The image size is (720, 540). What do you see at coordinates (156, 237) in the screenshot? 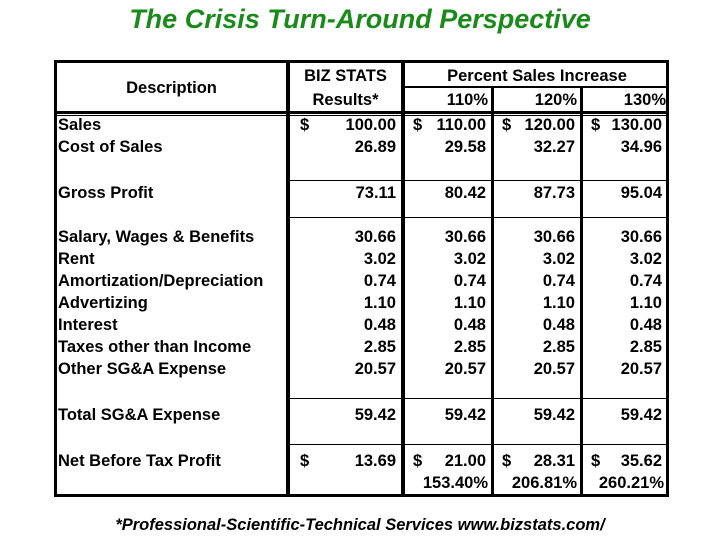
I see `row-label: Salary, Wages & Benefits` at bounding box center [156, 237].